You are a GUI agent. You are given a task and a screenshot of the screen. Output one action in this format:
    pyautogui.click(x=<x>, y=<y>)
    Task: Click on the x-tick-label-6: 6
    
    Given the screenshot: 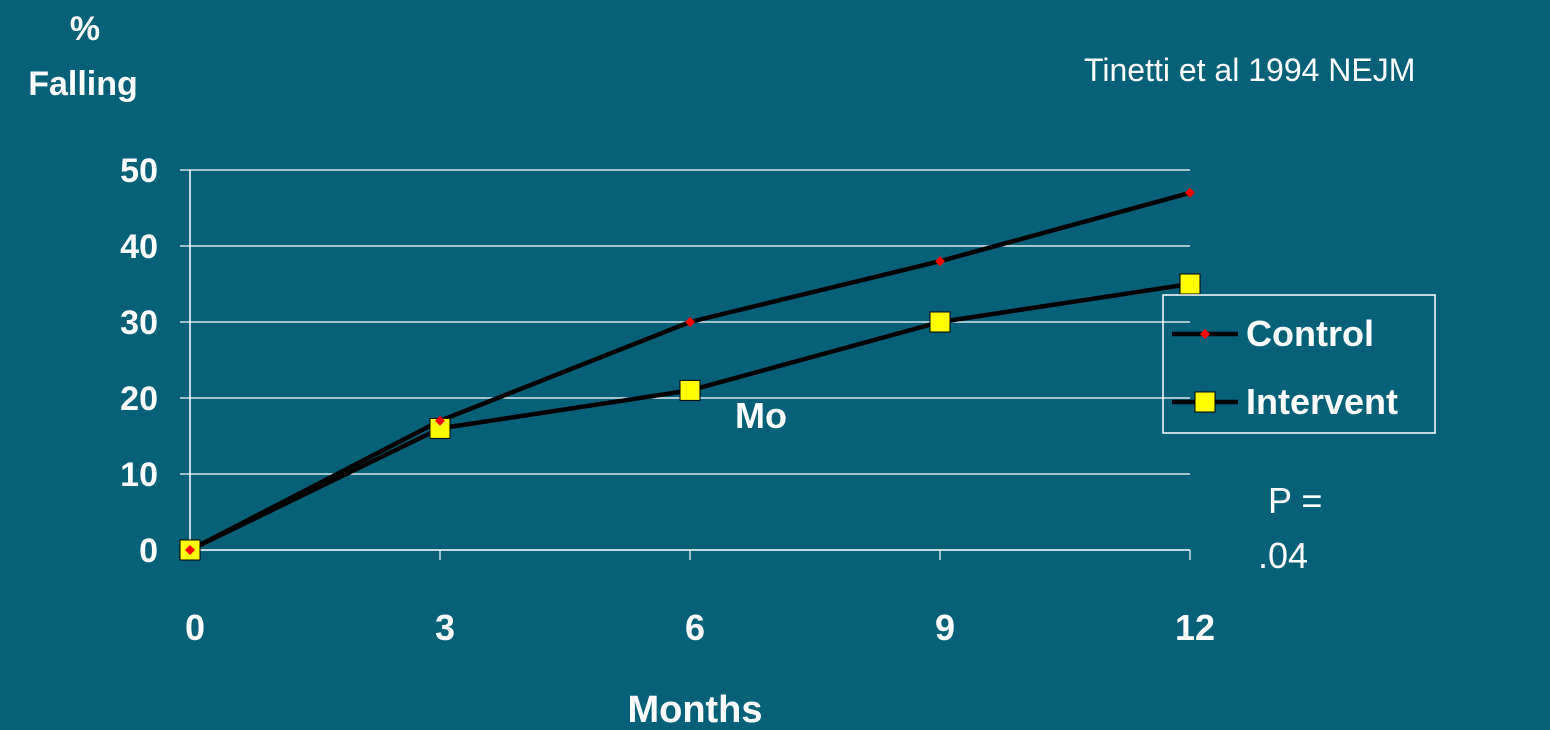 What is the action you would take?
    pyautogui.click(x=695, y=627)
    